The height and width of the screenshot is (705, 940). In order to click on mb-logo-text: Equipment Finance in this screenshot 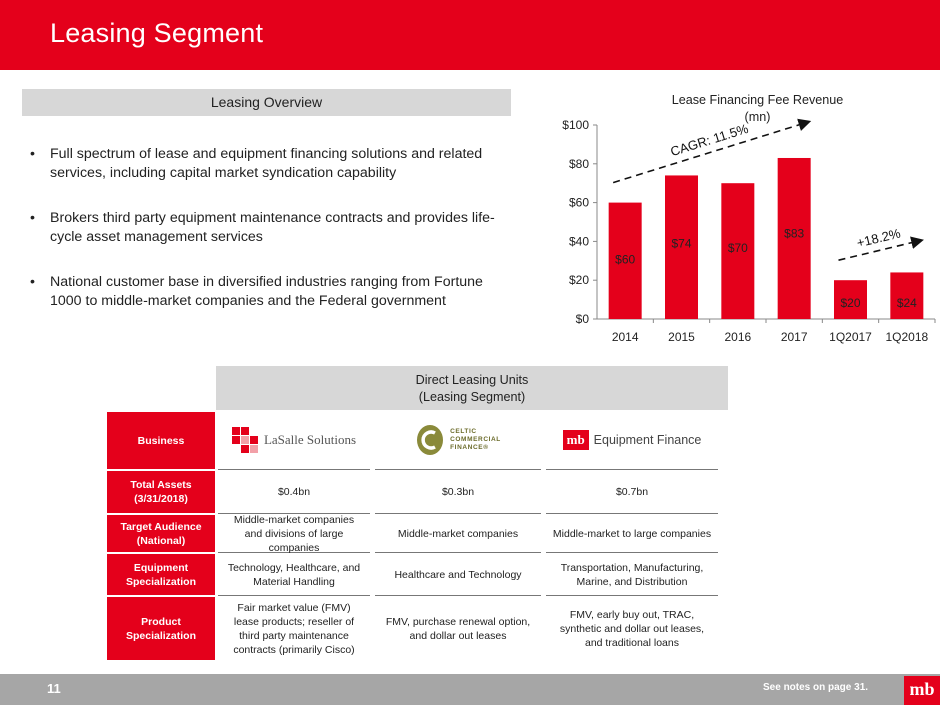, I will do `click(647, 440)`.